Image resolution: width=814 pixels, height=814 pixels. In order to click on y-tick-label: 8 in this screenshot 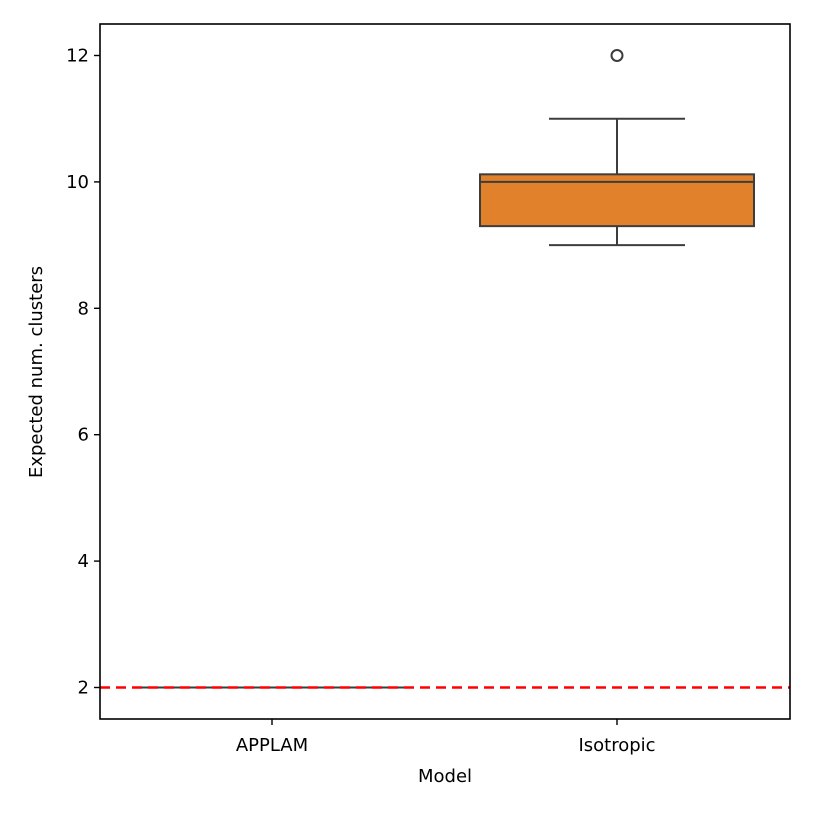, I will do `click(83, 308)`.